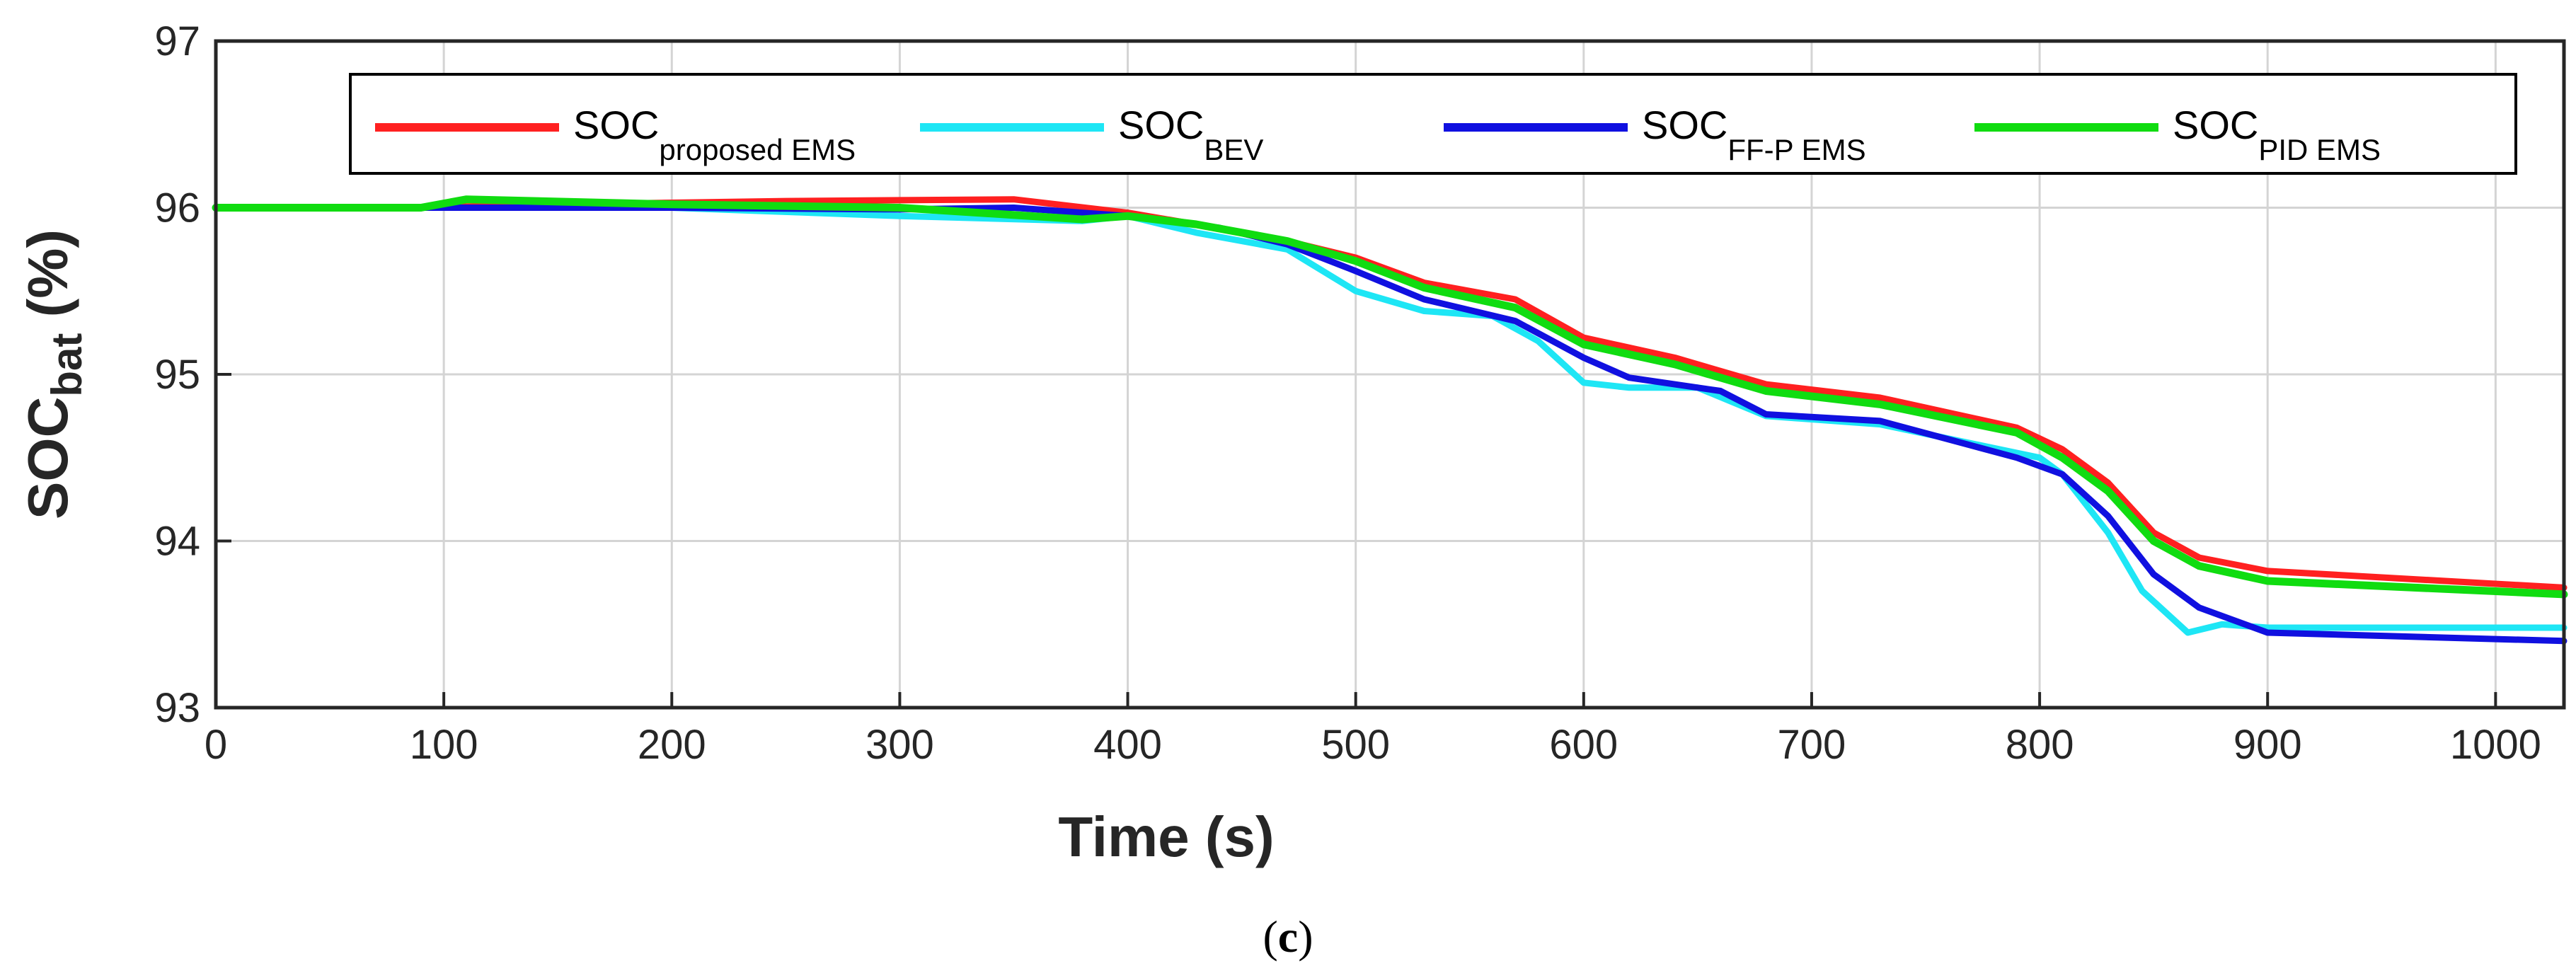 The image size is (2576, 973). I want to click on x-tick-label: 500, so click(1355, 745).